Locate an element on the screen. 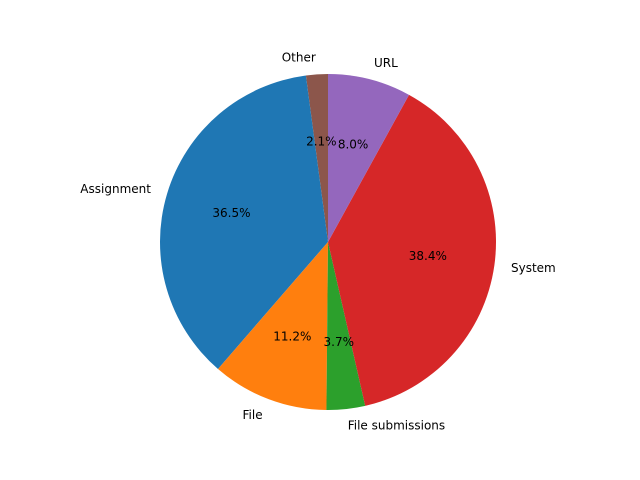  pie-slice-file-submissions is located at coordinates (346, 326).